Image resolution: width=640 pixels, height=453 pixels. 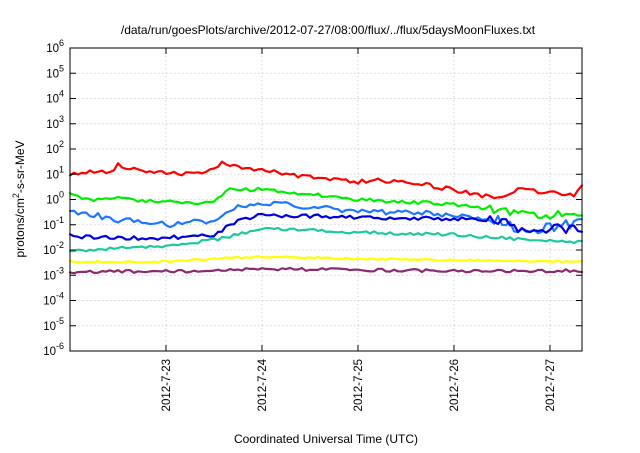 What do you see at coordinates (551, 385) in the screenshot?
I see `x-tick-label: 2012-7-27` at bounding box center [551, 385].